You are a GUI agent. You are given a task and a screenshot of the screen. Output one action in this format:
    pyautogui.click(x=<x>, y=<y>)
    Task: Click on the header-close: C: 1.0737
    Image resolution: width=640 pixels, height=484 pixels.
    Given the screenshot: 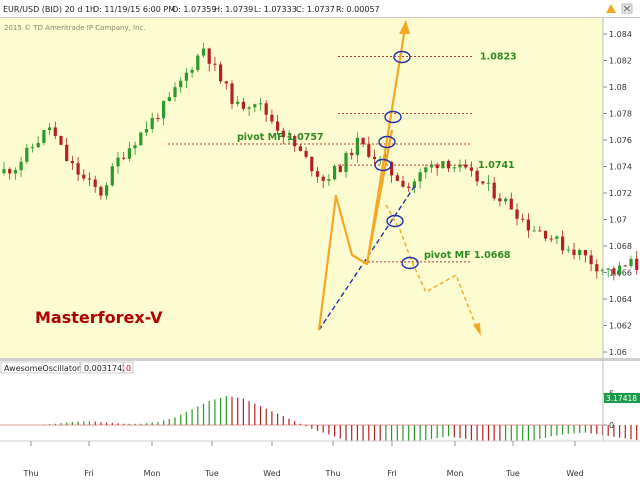 What is the action you would take?
    pyautogui.click(x=315, y=9)
    